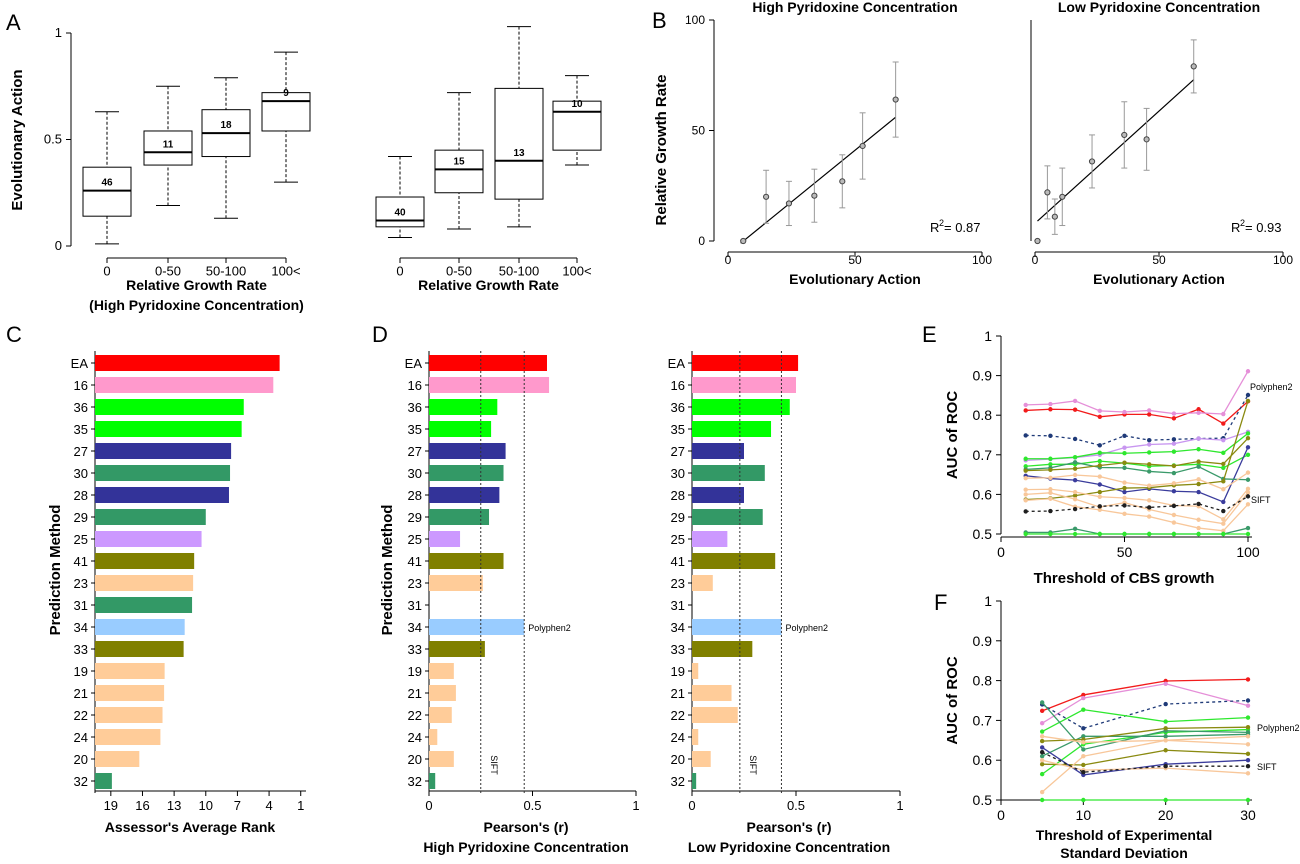  I want to click on category-label: 24, so click(678, 737).